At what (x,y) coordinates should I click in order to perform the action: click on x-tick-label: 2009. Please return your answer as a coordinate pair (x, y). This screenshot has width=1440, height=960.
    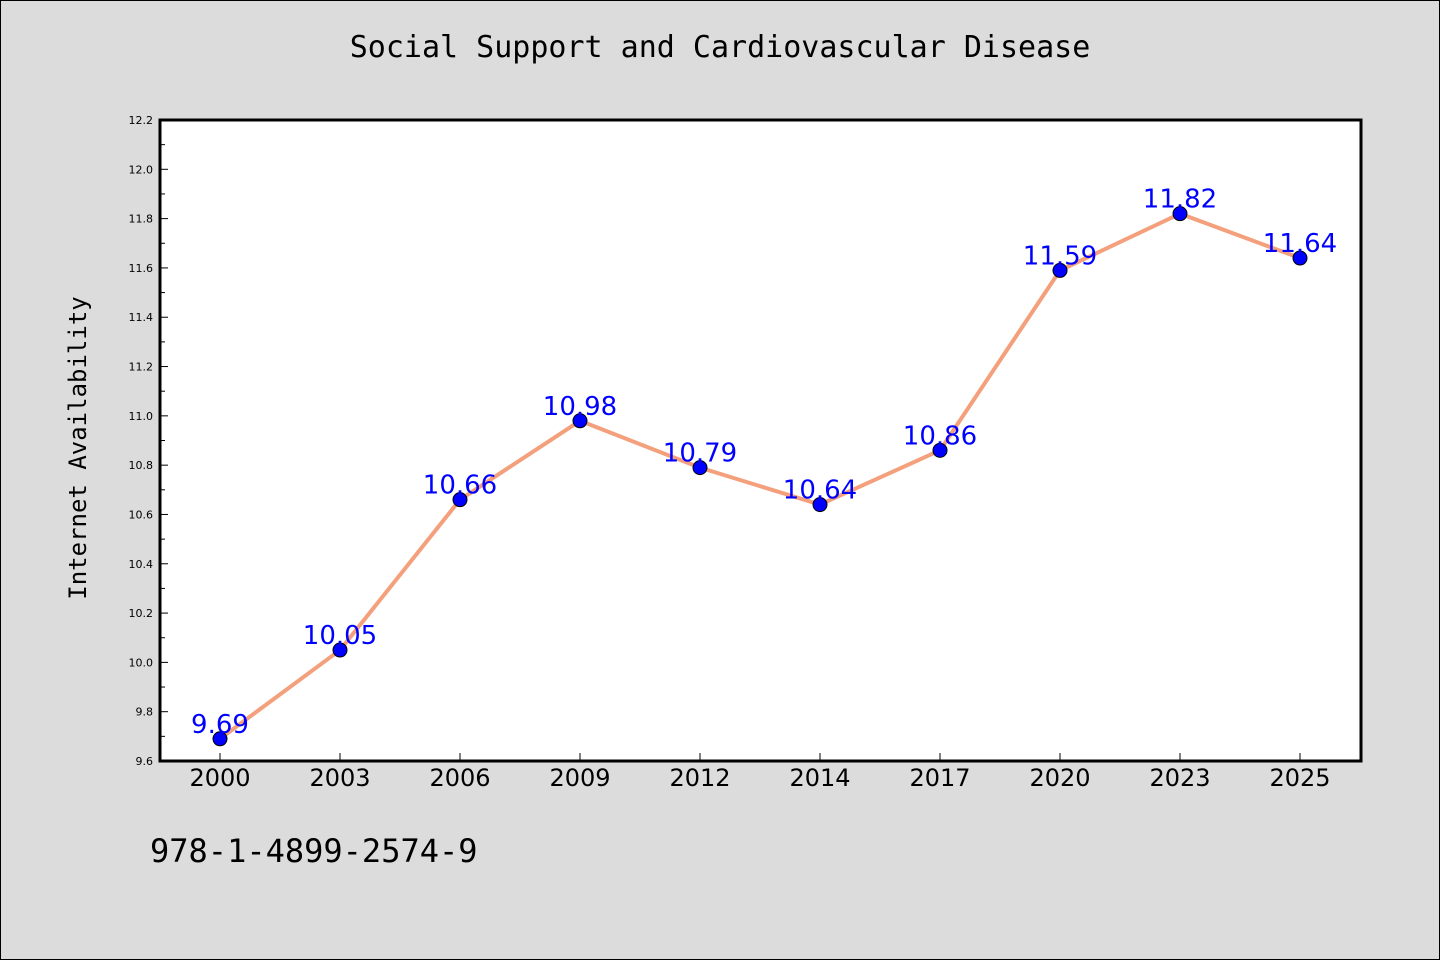
    Looking at the image, I should click on (579, 778).